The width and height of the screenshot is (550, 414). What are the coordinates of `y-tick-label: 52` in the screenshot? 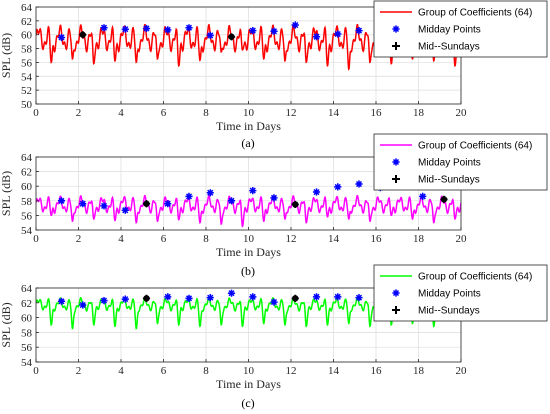 It's located at (26, 91).